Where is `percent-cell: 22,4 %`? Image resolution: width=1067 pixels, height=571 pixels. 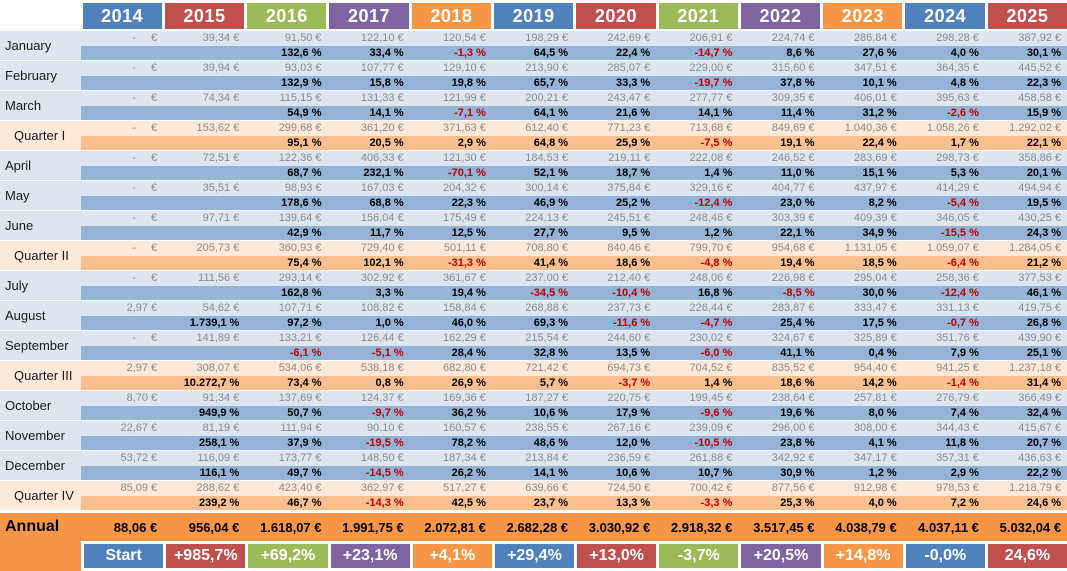
percent-cell: 22,4 % is located at coordinates (633, 52).